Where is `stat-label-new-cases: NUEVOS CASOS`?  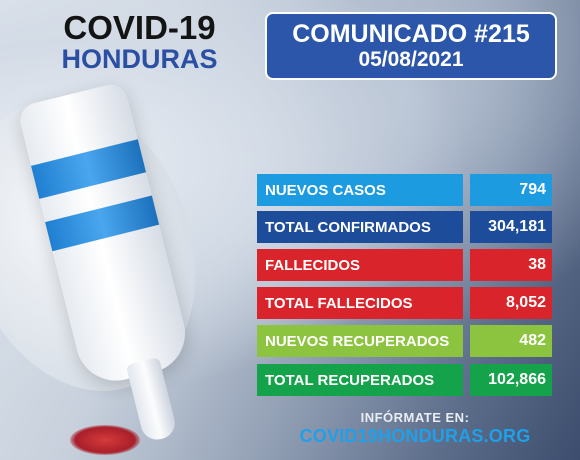
stat-label-new-cases: NUEVOS CASOS is located at coordinates (360, 190).